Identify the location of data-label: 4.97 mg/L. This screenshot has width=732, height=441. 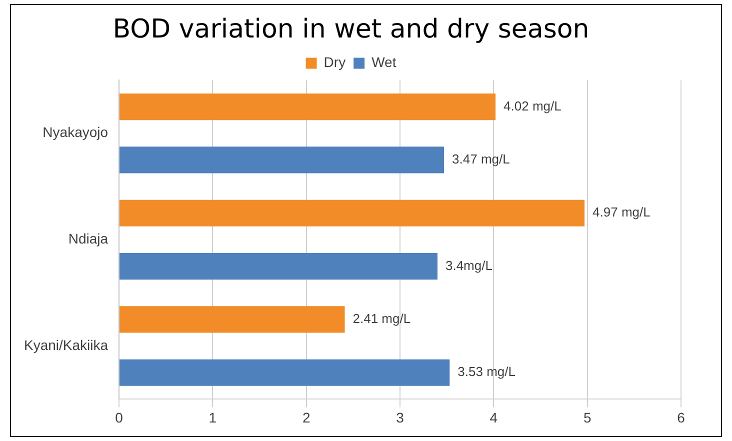
(621, 212).